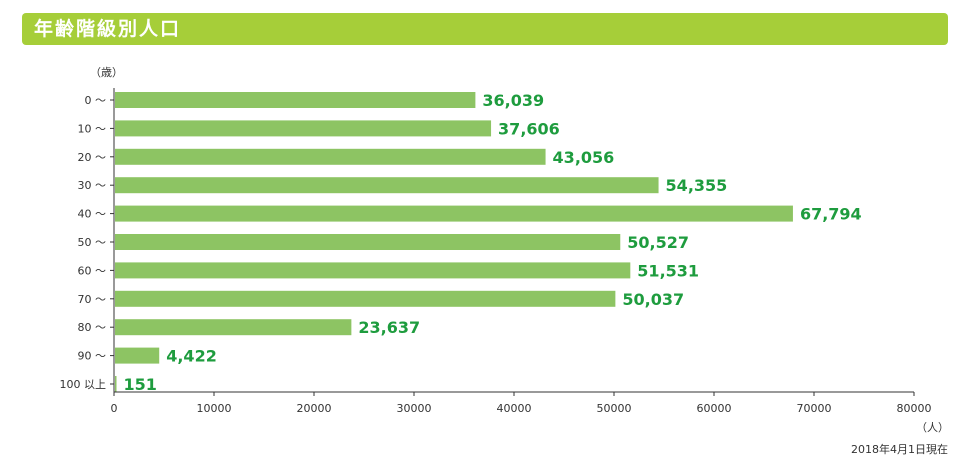 The width and height of the screenshot is (962, 461). I want to click on date-footnote: 2018年4月1日現在, so click(899, 449).